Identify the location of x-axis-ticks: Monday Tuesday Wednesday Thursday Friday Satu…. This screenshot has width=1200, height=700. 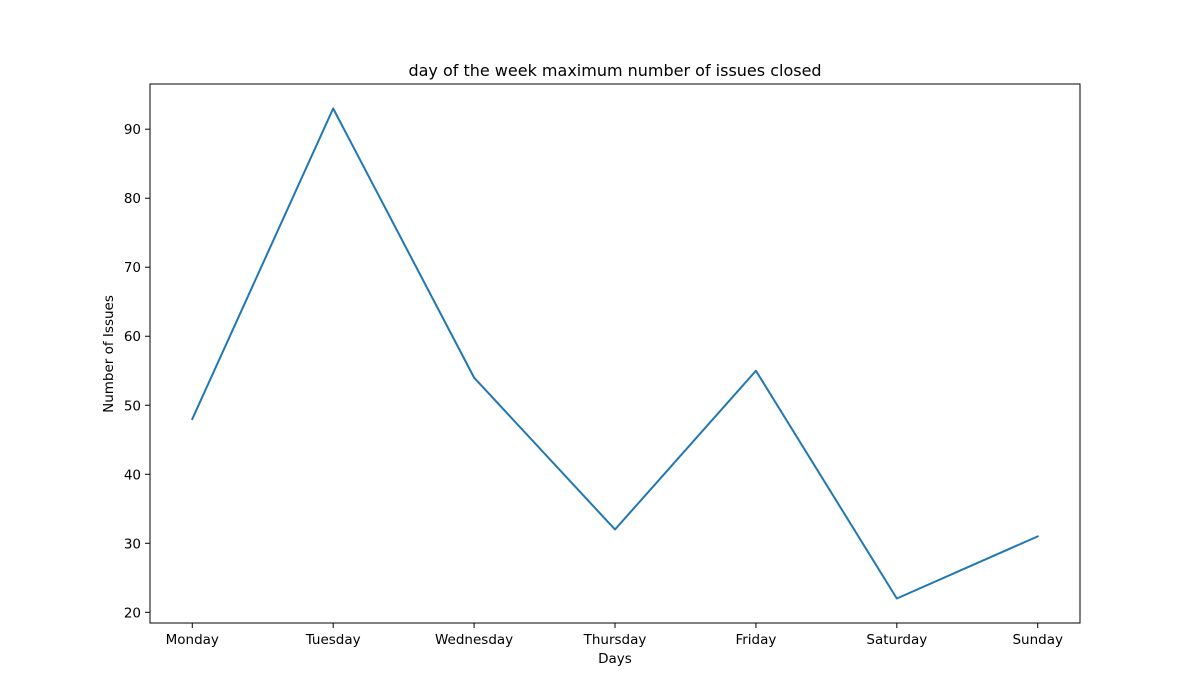
(614, 635).